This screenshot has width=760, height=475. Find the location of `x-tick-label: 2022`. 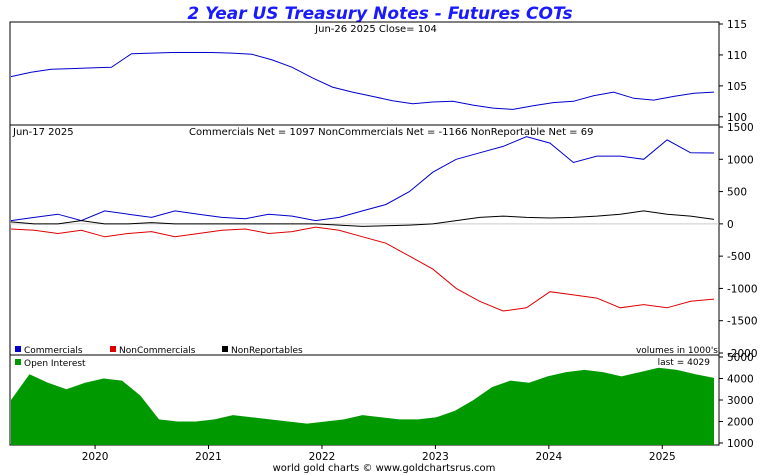

x-tick-label: 2022 is located at coordinates (322, 457).